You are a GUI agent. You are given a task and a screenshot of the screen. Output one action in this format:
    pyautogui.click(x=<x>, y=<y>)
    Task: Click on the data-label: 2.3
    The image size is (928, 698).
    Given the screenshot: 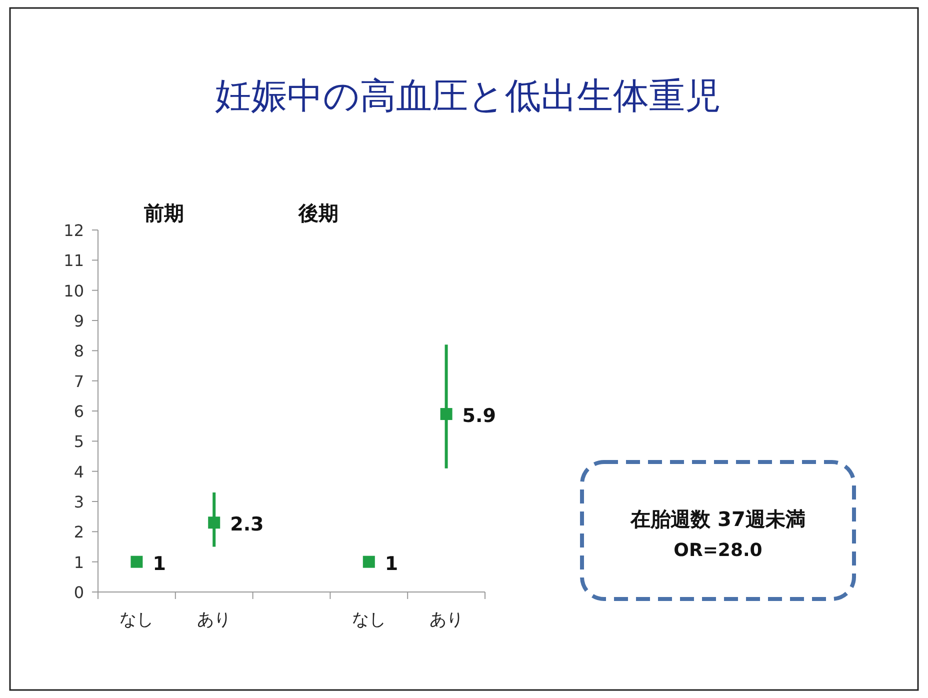 What is the action you would take?
    pyautogui.click(x=247, y=525)
    